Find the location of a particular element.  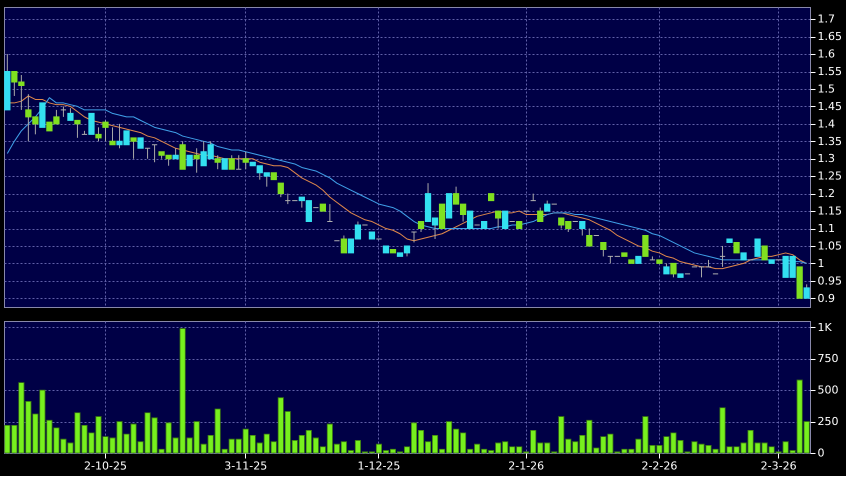

y-tick-label: 1.4 is located at coordinates (826, 123).